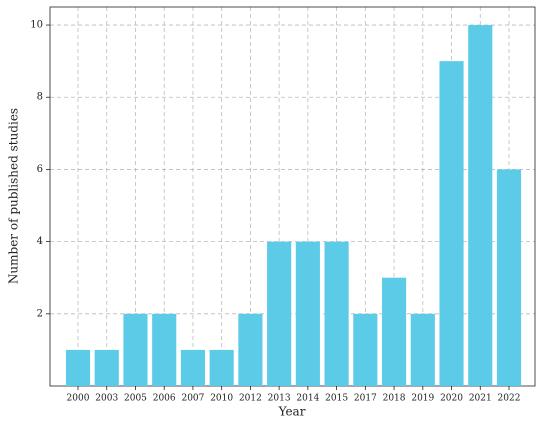  I want to click on x-tick-label: 2003, so click(106, 399).